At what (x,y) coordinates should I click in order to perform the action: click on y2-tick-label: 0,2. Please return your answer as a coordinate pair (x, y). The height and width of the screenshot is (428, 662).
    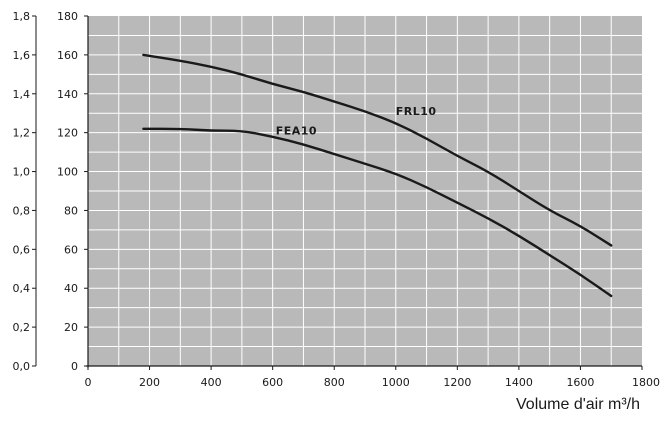
    Looking at the image, I should click on (22, 327).